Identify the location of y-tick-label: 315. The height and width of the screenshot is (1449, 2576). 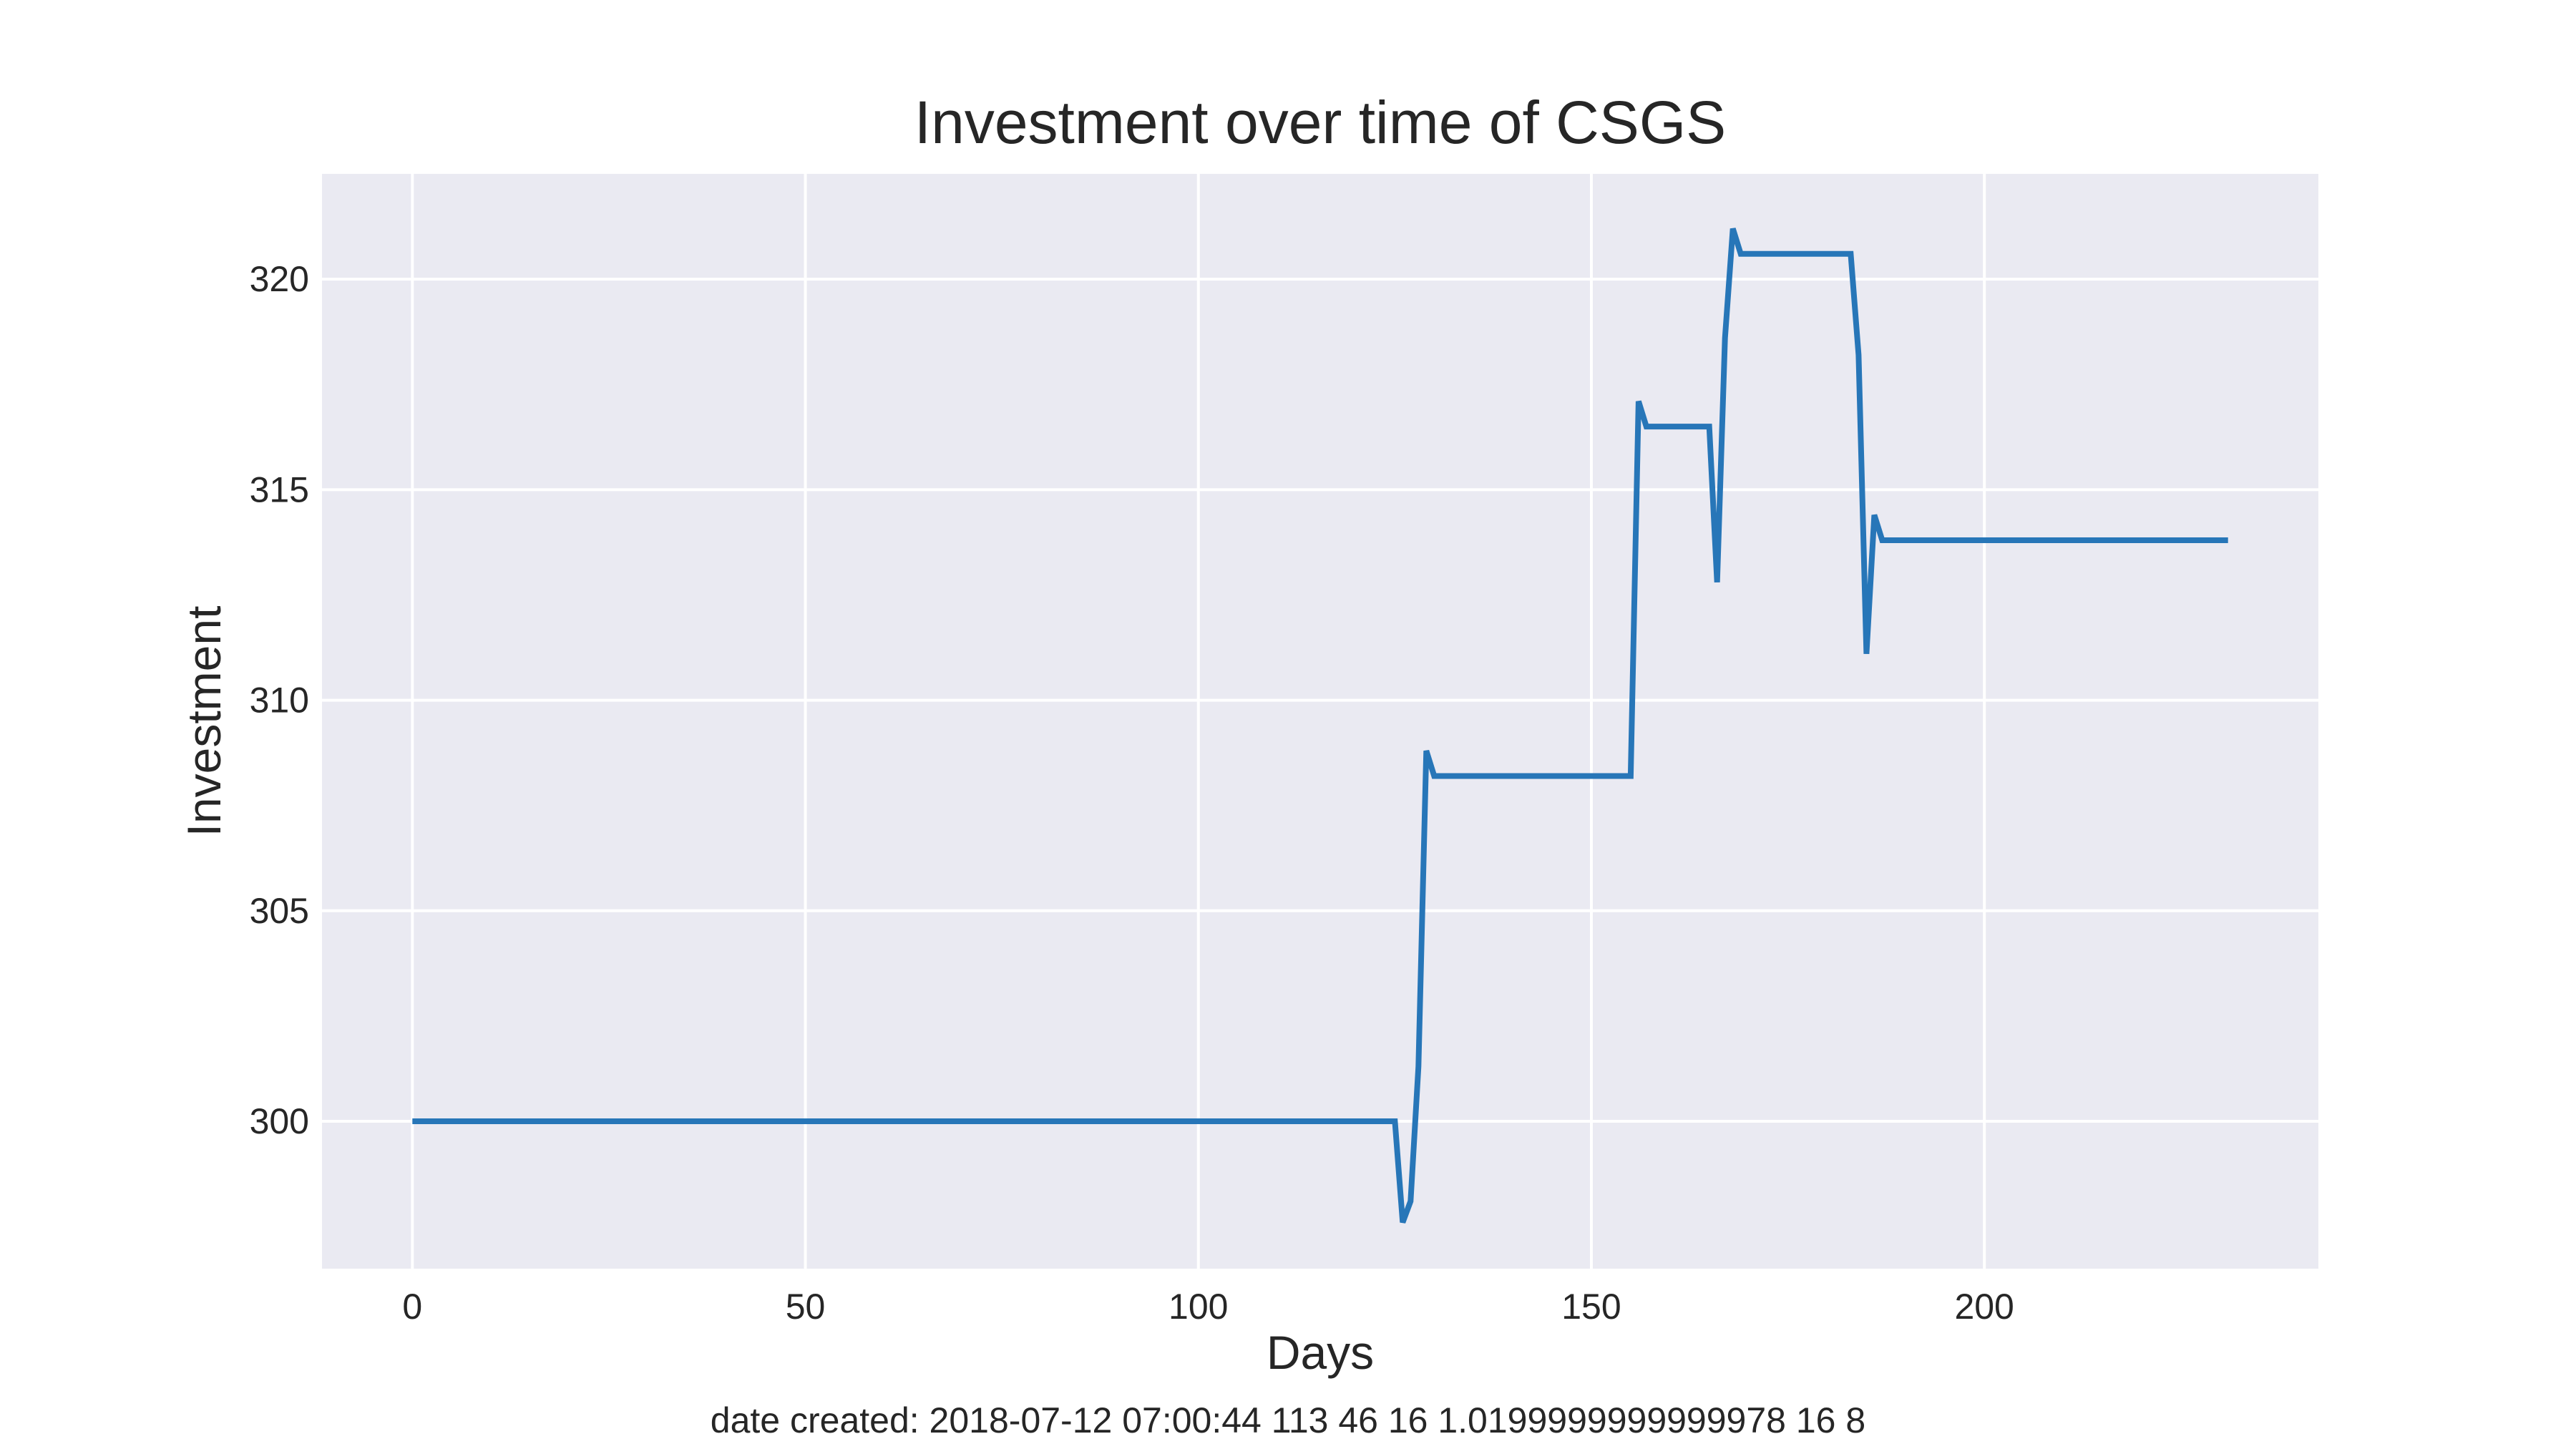
(279, 489).